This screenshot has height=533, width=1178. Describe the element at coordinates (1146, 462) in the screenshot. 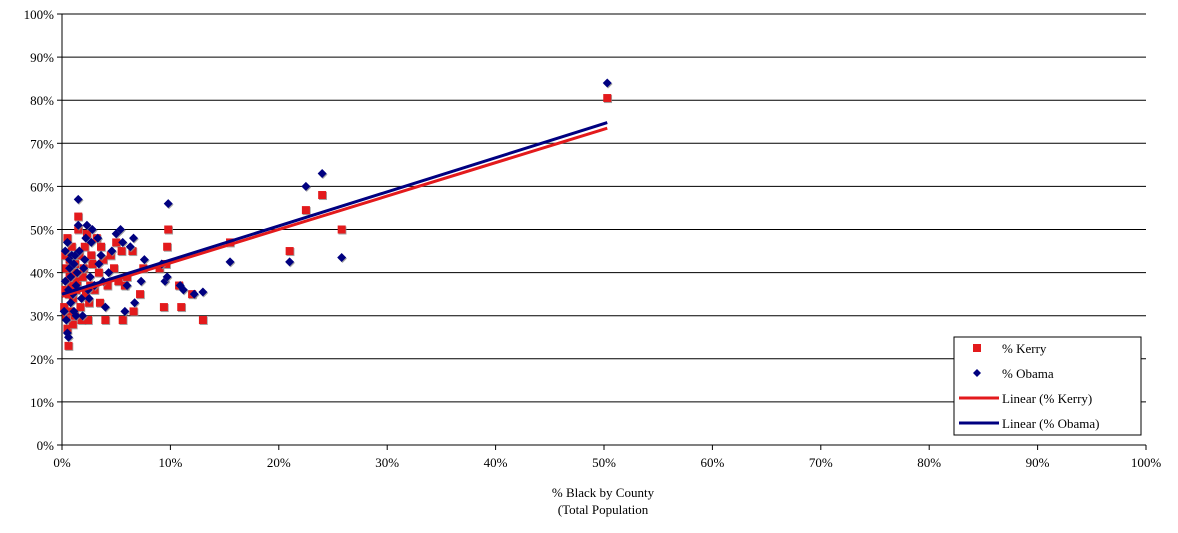

I see `x-tick-label: 100%` at that location.